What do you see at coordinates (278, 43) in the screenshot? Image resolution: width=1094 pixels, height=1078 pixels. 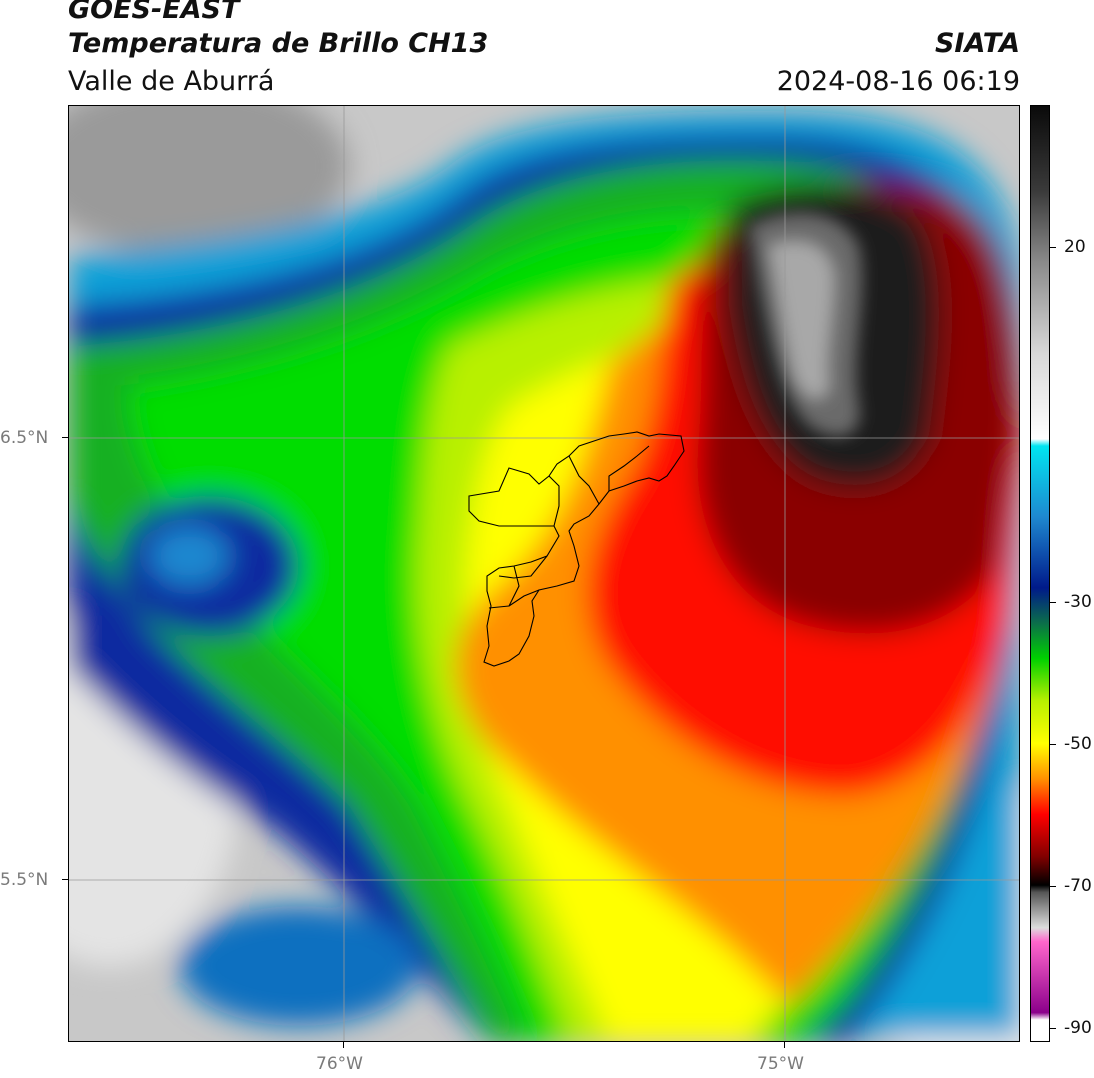 I see `channel-subtitle: Temperatura de Brillo CH13` at bounding box center [278, 43].